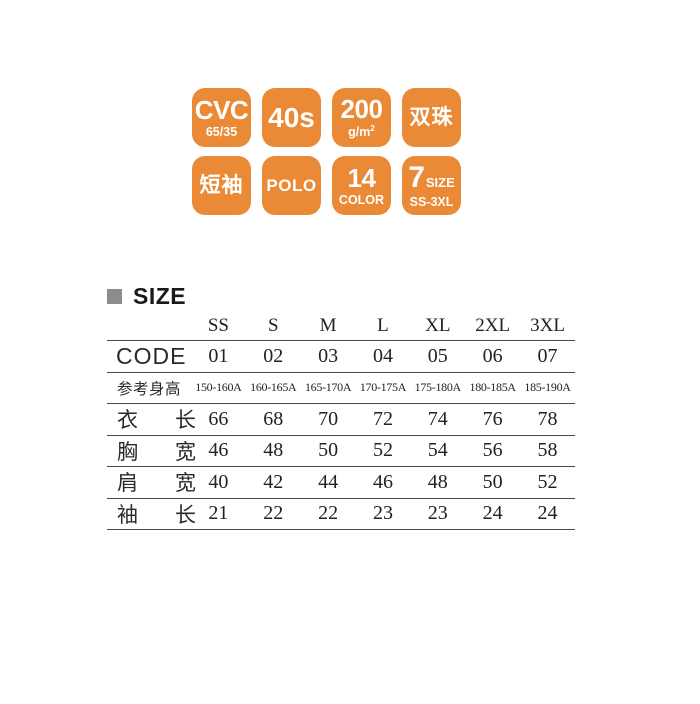  What do you see at coordinates (328, 387) in the screenshot?
I see `cell-height-m: 165-170A` at bounding box center [328, 387].